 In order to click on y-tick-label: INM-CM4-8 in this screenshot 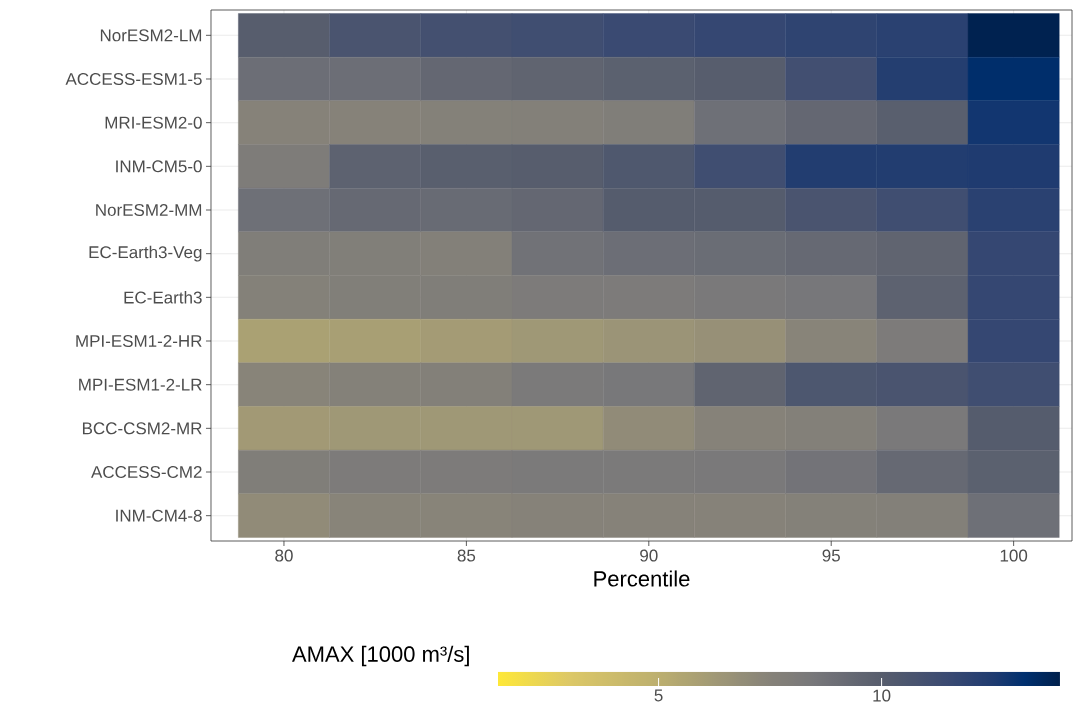, I will do `click(159, 515)`.